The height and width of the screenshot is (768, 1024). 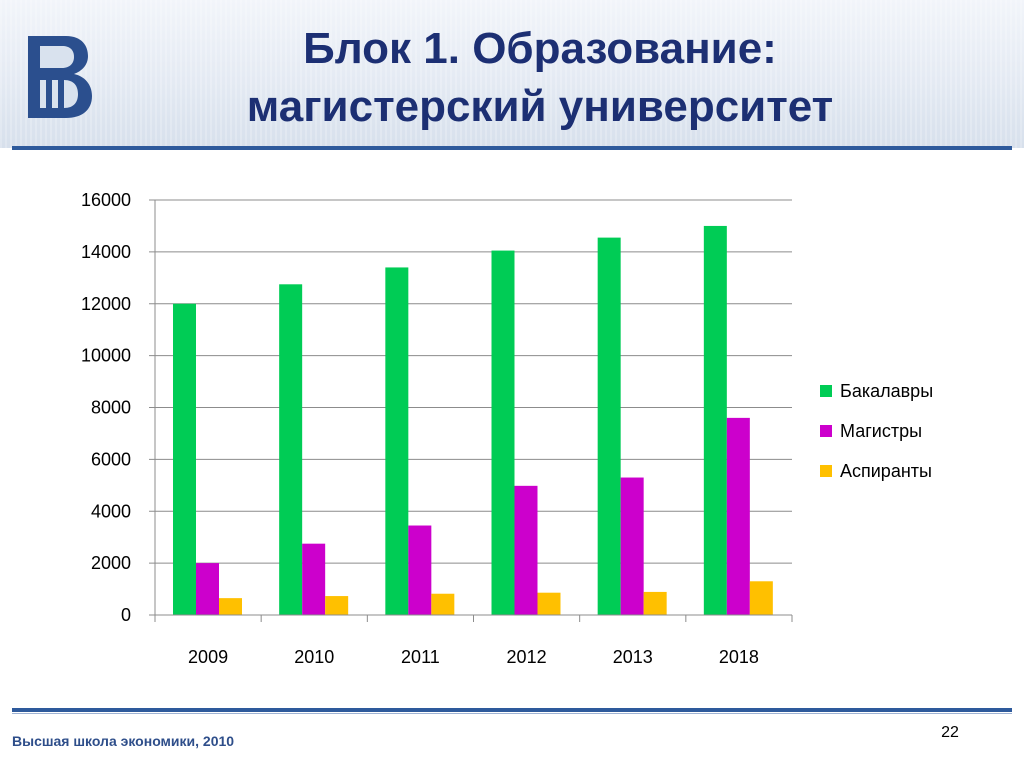 I want to click on bar-Магистры-2018, so click(x=738, y=516).